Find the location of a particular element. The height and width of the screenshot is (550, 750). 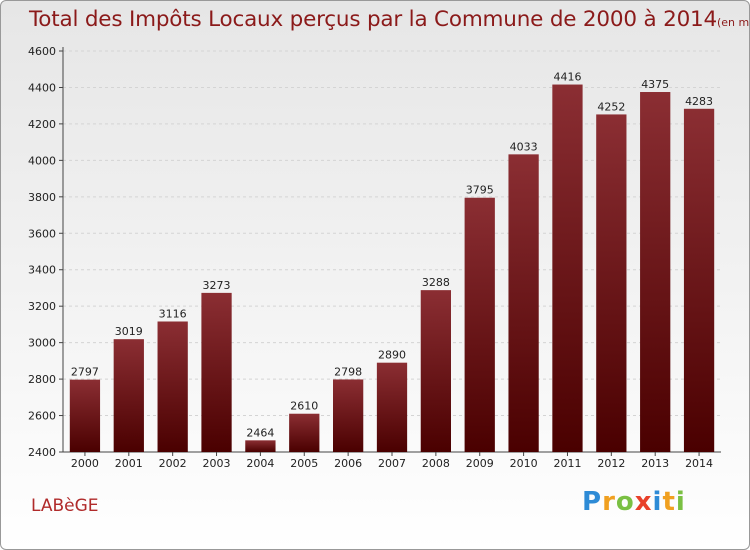

data-label: 3795 is located at coordinates (480, 190).